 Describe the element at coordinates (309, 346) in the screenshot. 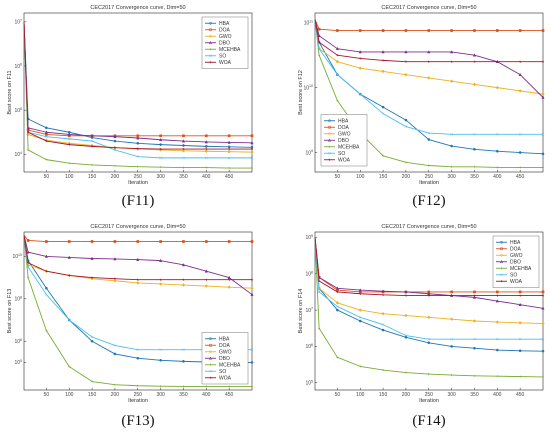

I see `y-tick-label: 10⁶` at that location.